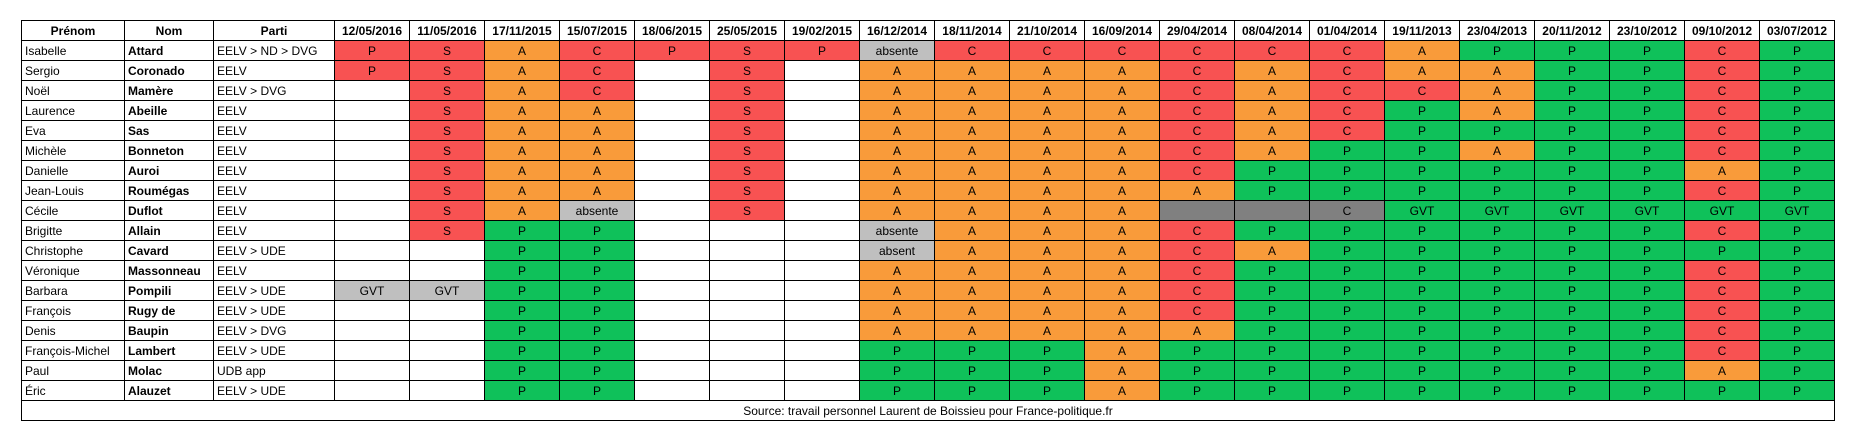 The height and width of the screenshot is (445, 1855). I want to click on column-header: 18/11/2014, so click(972, 30).